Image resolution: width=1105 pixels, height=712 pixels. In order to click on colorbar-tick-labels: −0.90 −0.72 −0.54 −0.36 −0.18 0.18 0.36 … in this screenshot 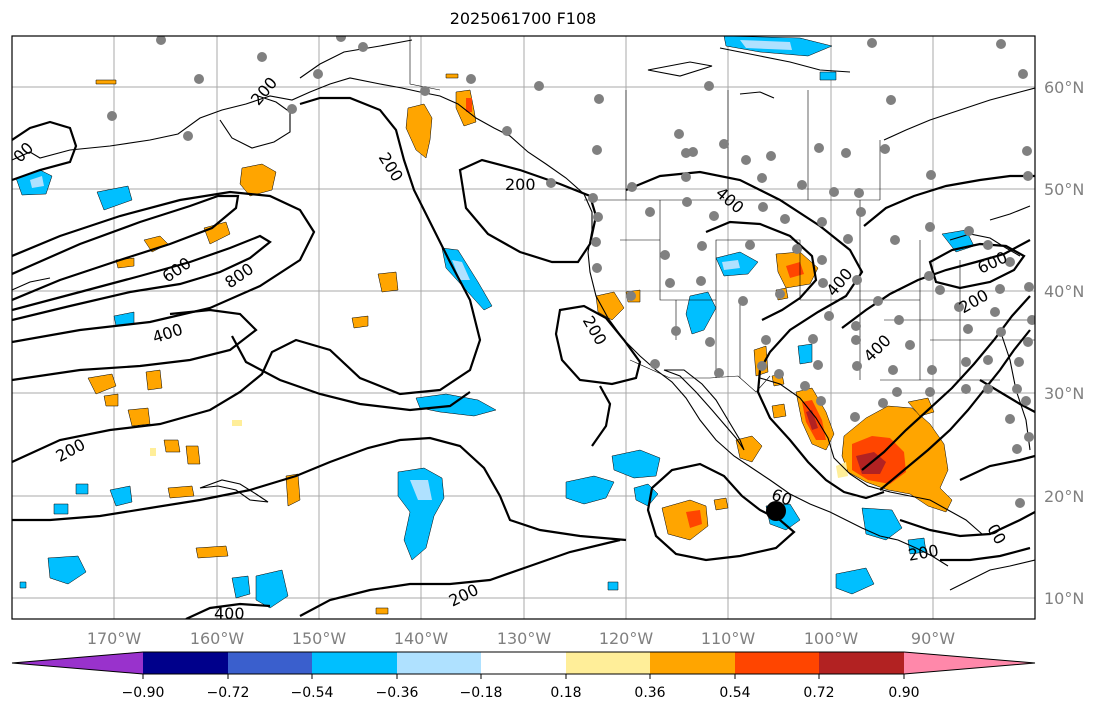, I will do `click(521, 693)`.